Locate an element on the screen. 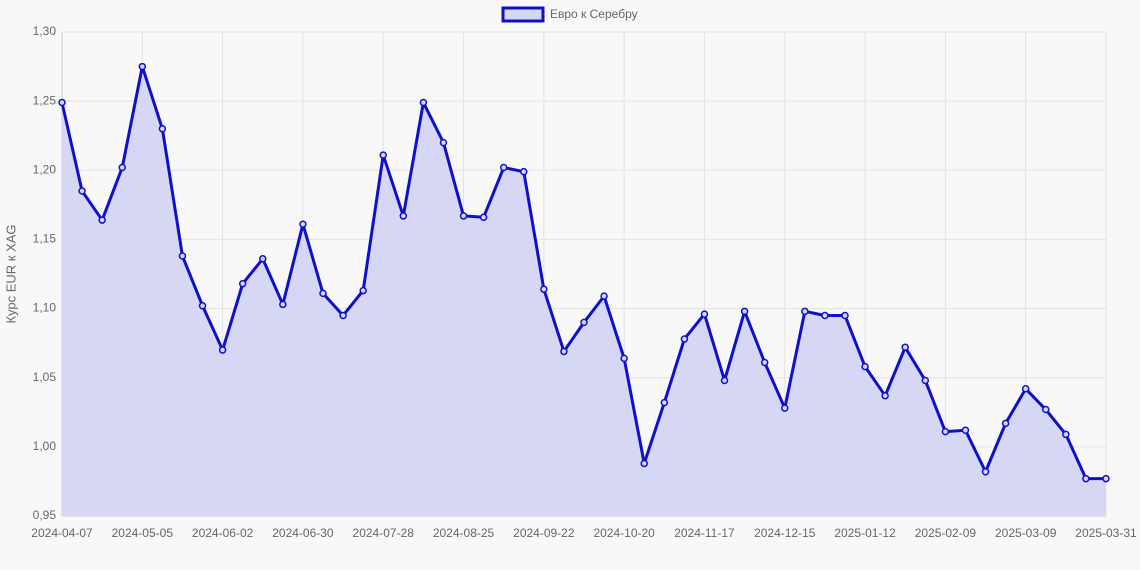  y-tick-label: 1,00 is located at coordinates (45, 446).